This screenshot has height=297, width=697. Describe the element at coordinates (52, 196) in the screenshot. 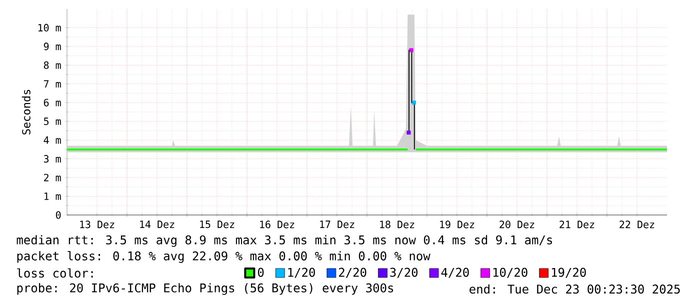

I see `y-tick-label: 1 m` at that location.